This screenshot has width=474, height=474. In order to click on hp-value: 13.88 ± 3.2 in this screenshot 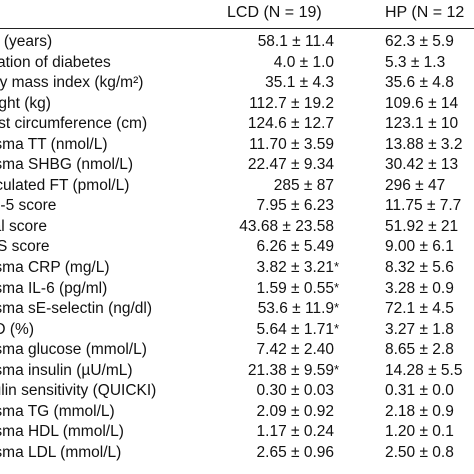, I will do `click(424, 144)`.